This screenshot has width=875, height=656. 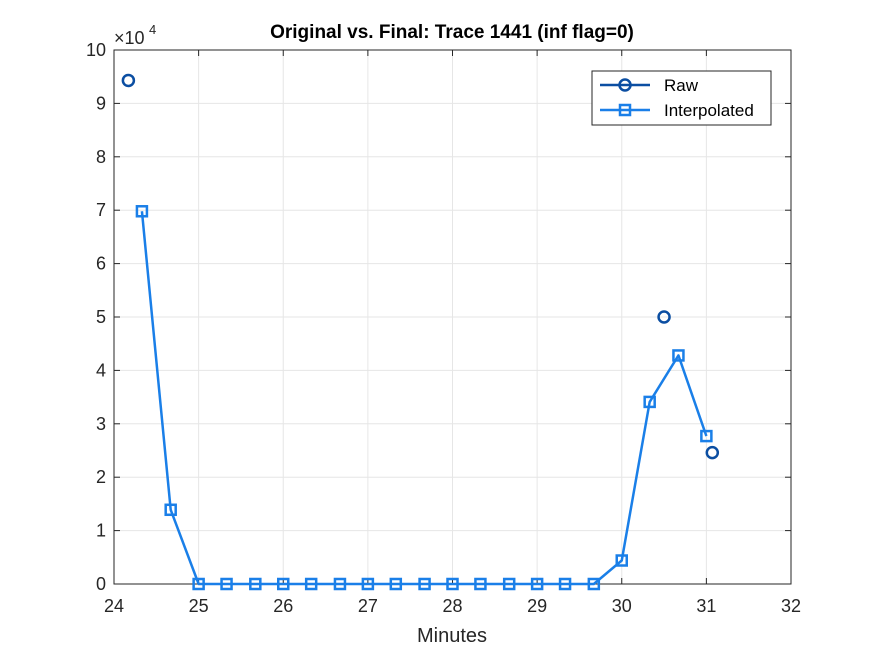 What do you see at coordinates (101, 103) in the screenshot?
I see `y-tick-label: 9` at bounding box center [101, 103].